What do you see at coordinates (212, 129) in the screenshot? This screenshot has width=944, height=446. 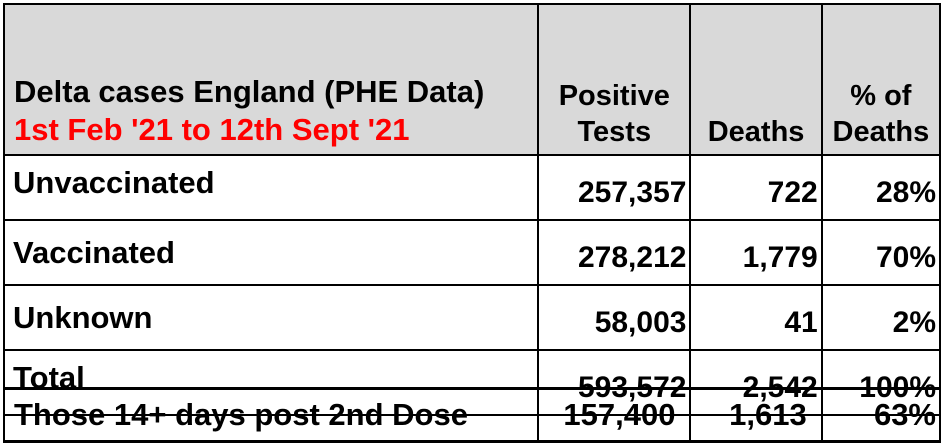 I see `table-subtitle: 1st Feb '21 to 12th Sept '21` at bounding box center [212, 129].